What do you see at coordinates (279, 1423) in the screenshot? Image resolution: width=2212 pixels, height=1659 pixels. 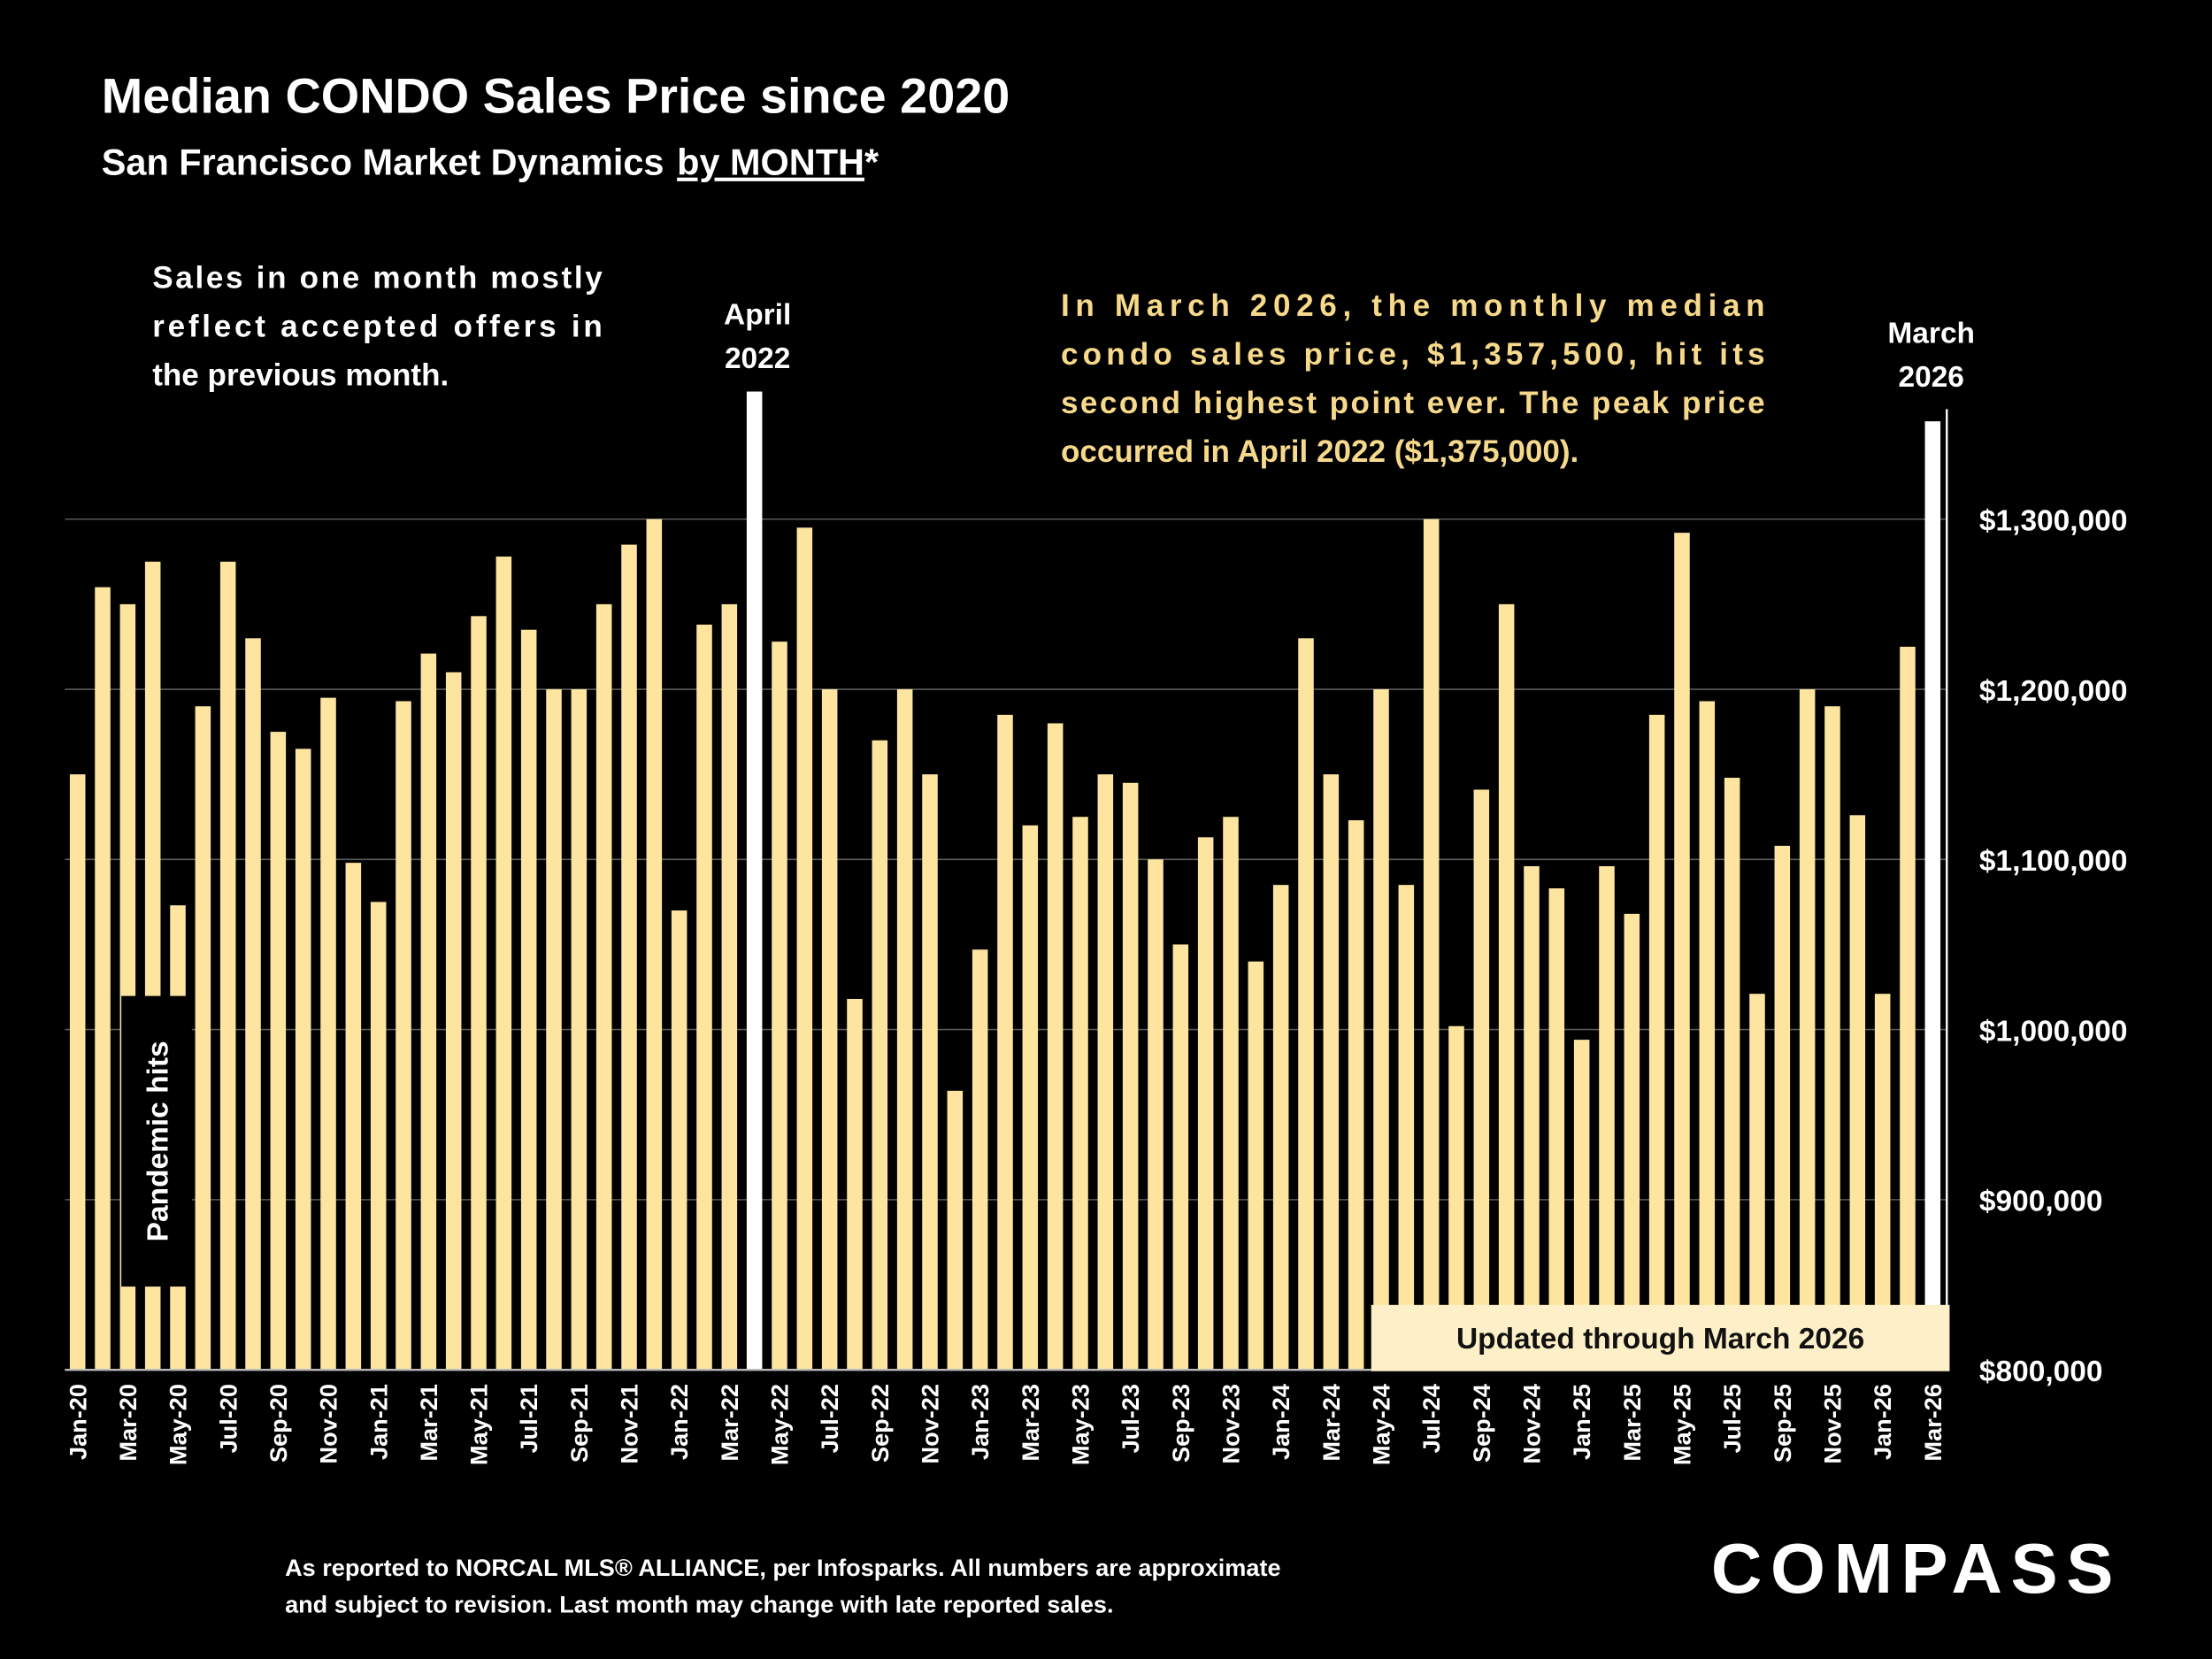 I see `x-tick-label: Sep-20` at bounding box center [279, 1423].